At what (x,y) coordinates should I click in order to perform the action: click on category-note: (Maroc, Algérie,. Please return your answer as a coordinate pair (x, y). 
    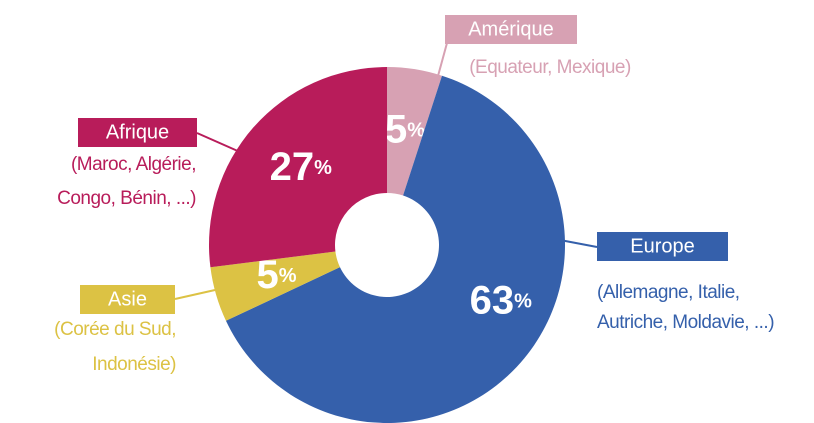
    Looking at the image, I should click on (133, 164).